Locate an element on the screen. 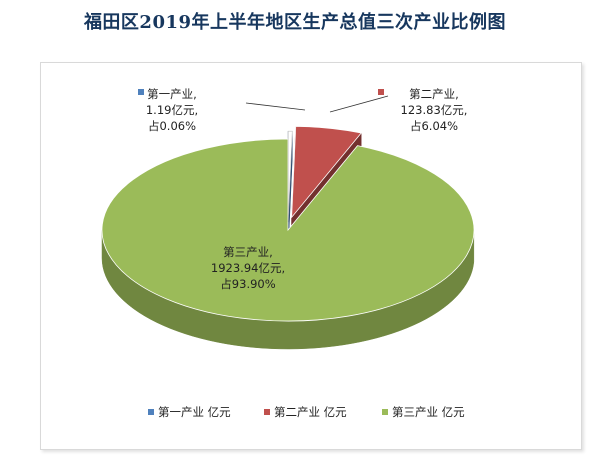 The width and height of the screenshot is (590, 460). label-line-2-3: 占6.04% is located at coordinates (434, 126).